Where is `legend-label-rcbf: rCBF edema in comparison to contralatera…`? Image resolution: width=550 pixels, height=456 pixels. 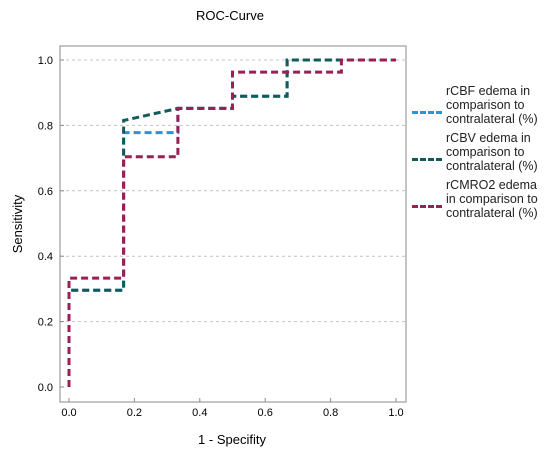 legend-label-rcbf: rCBF edema in comparison to contralatera… is located at coordinates (492, 105).